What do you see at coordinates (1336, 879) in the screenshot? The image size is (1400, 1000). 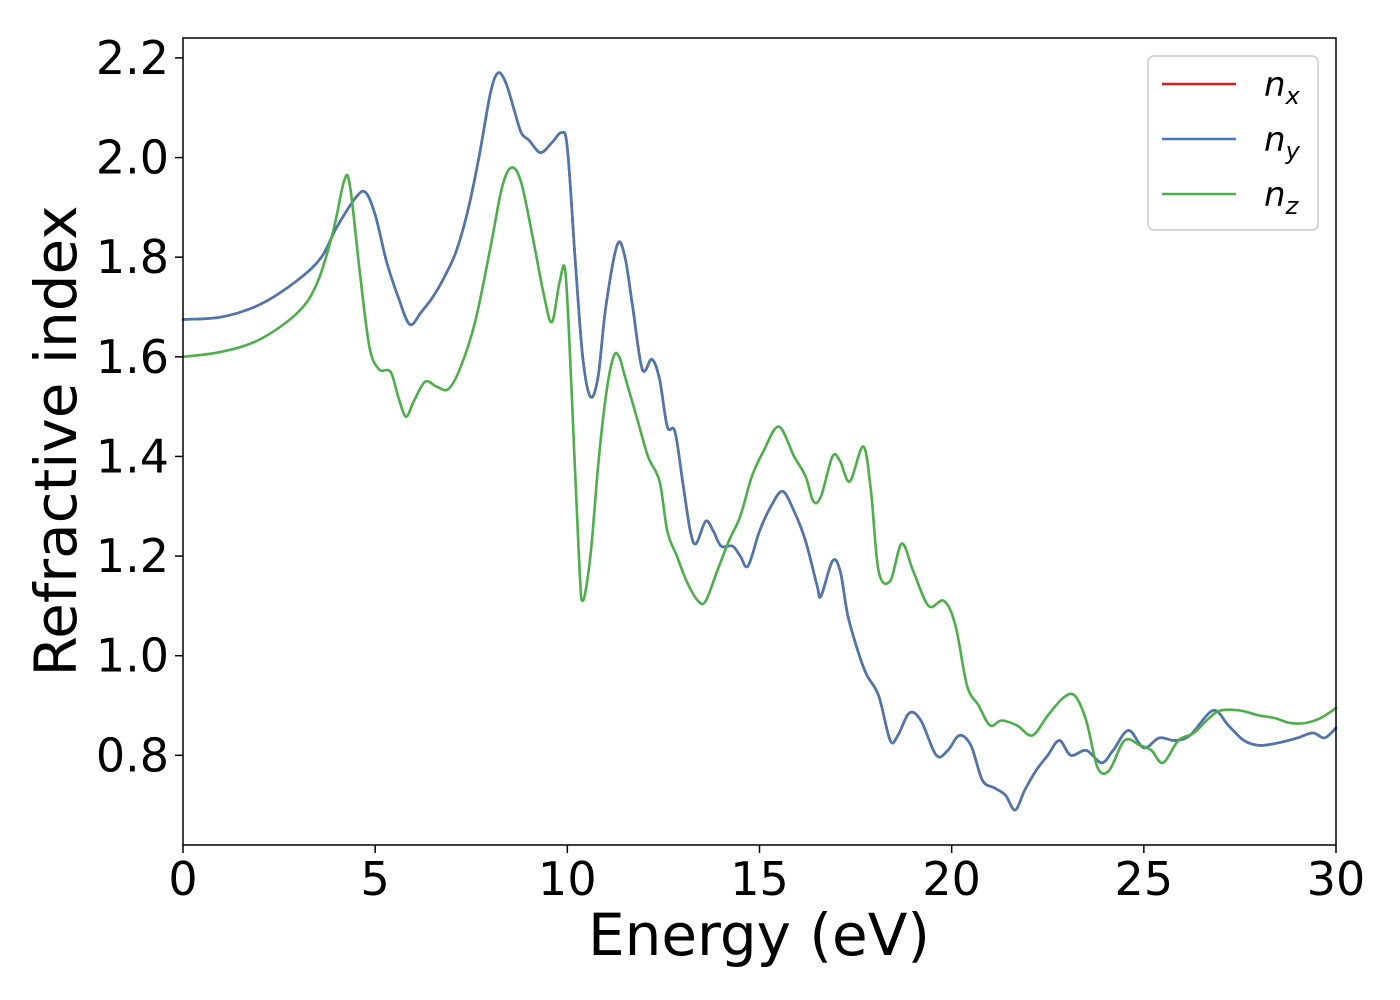 I see `x-tick-label: 30` at bounding box center [1336, 879].